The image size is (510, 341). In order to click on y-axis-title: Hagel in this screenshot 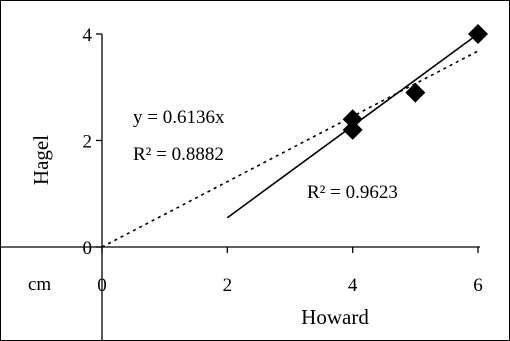, I will do `click(41, 160)`.